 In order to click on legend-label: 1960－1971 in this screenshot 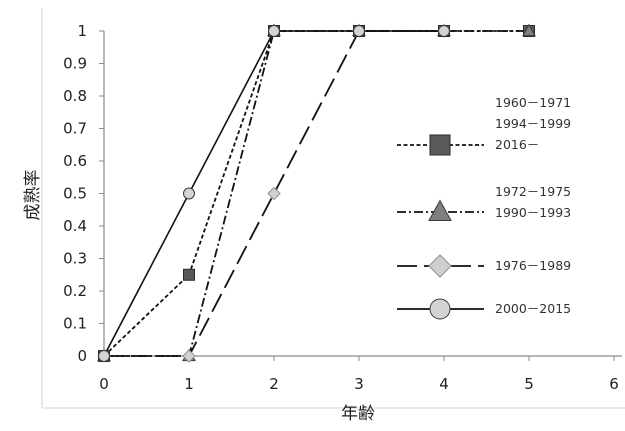, I will do `click(533, 102)`.